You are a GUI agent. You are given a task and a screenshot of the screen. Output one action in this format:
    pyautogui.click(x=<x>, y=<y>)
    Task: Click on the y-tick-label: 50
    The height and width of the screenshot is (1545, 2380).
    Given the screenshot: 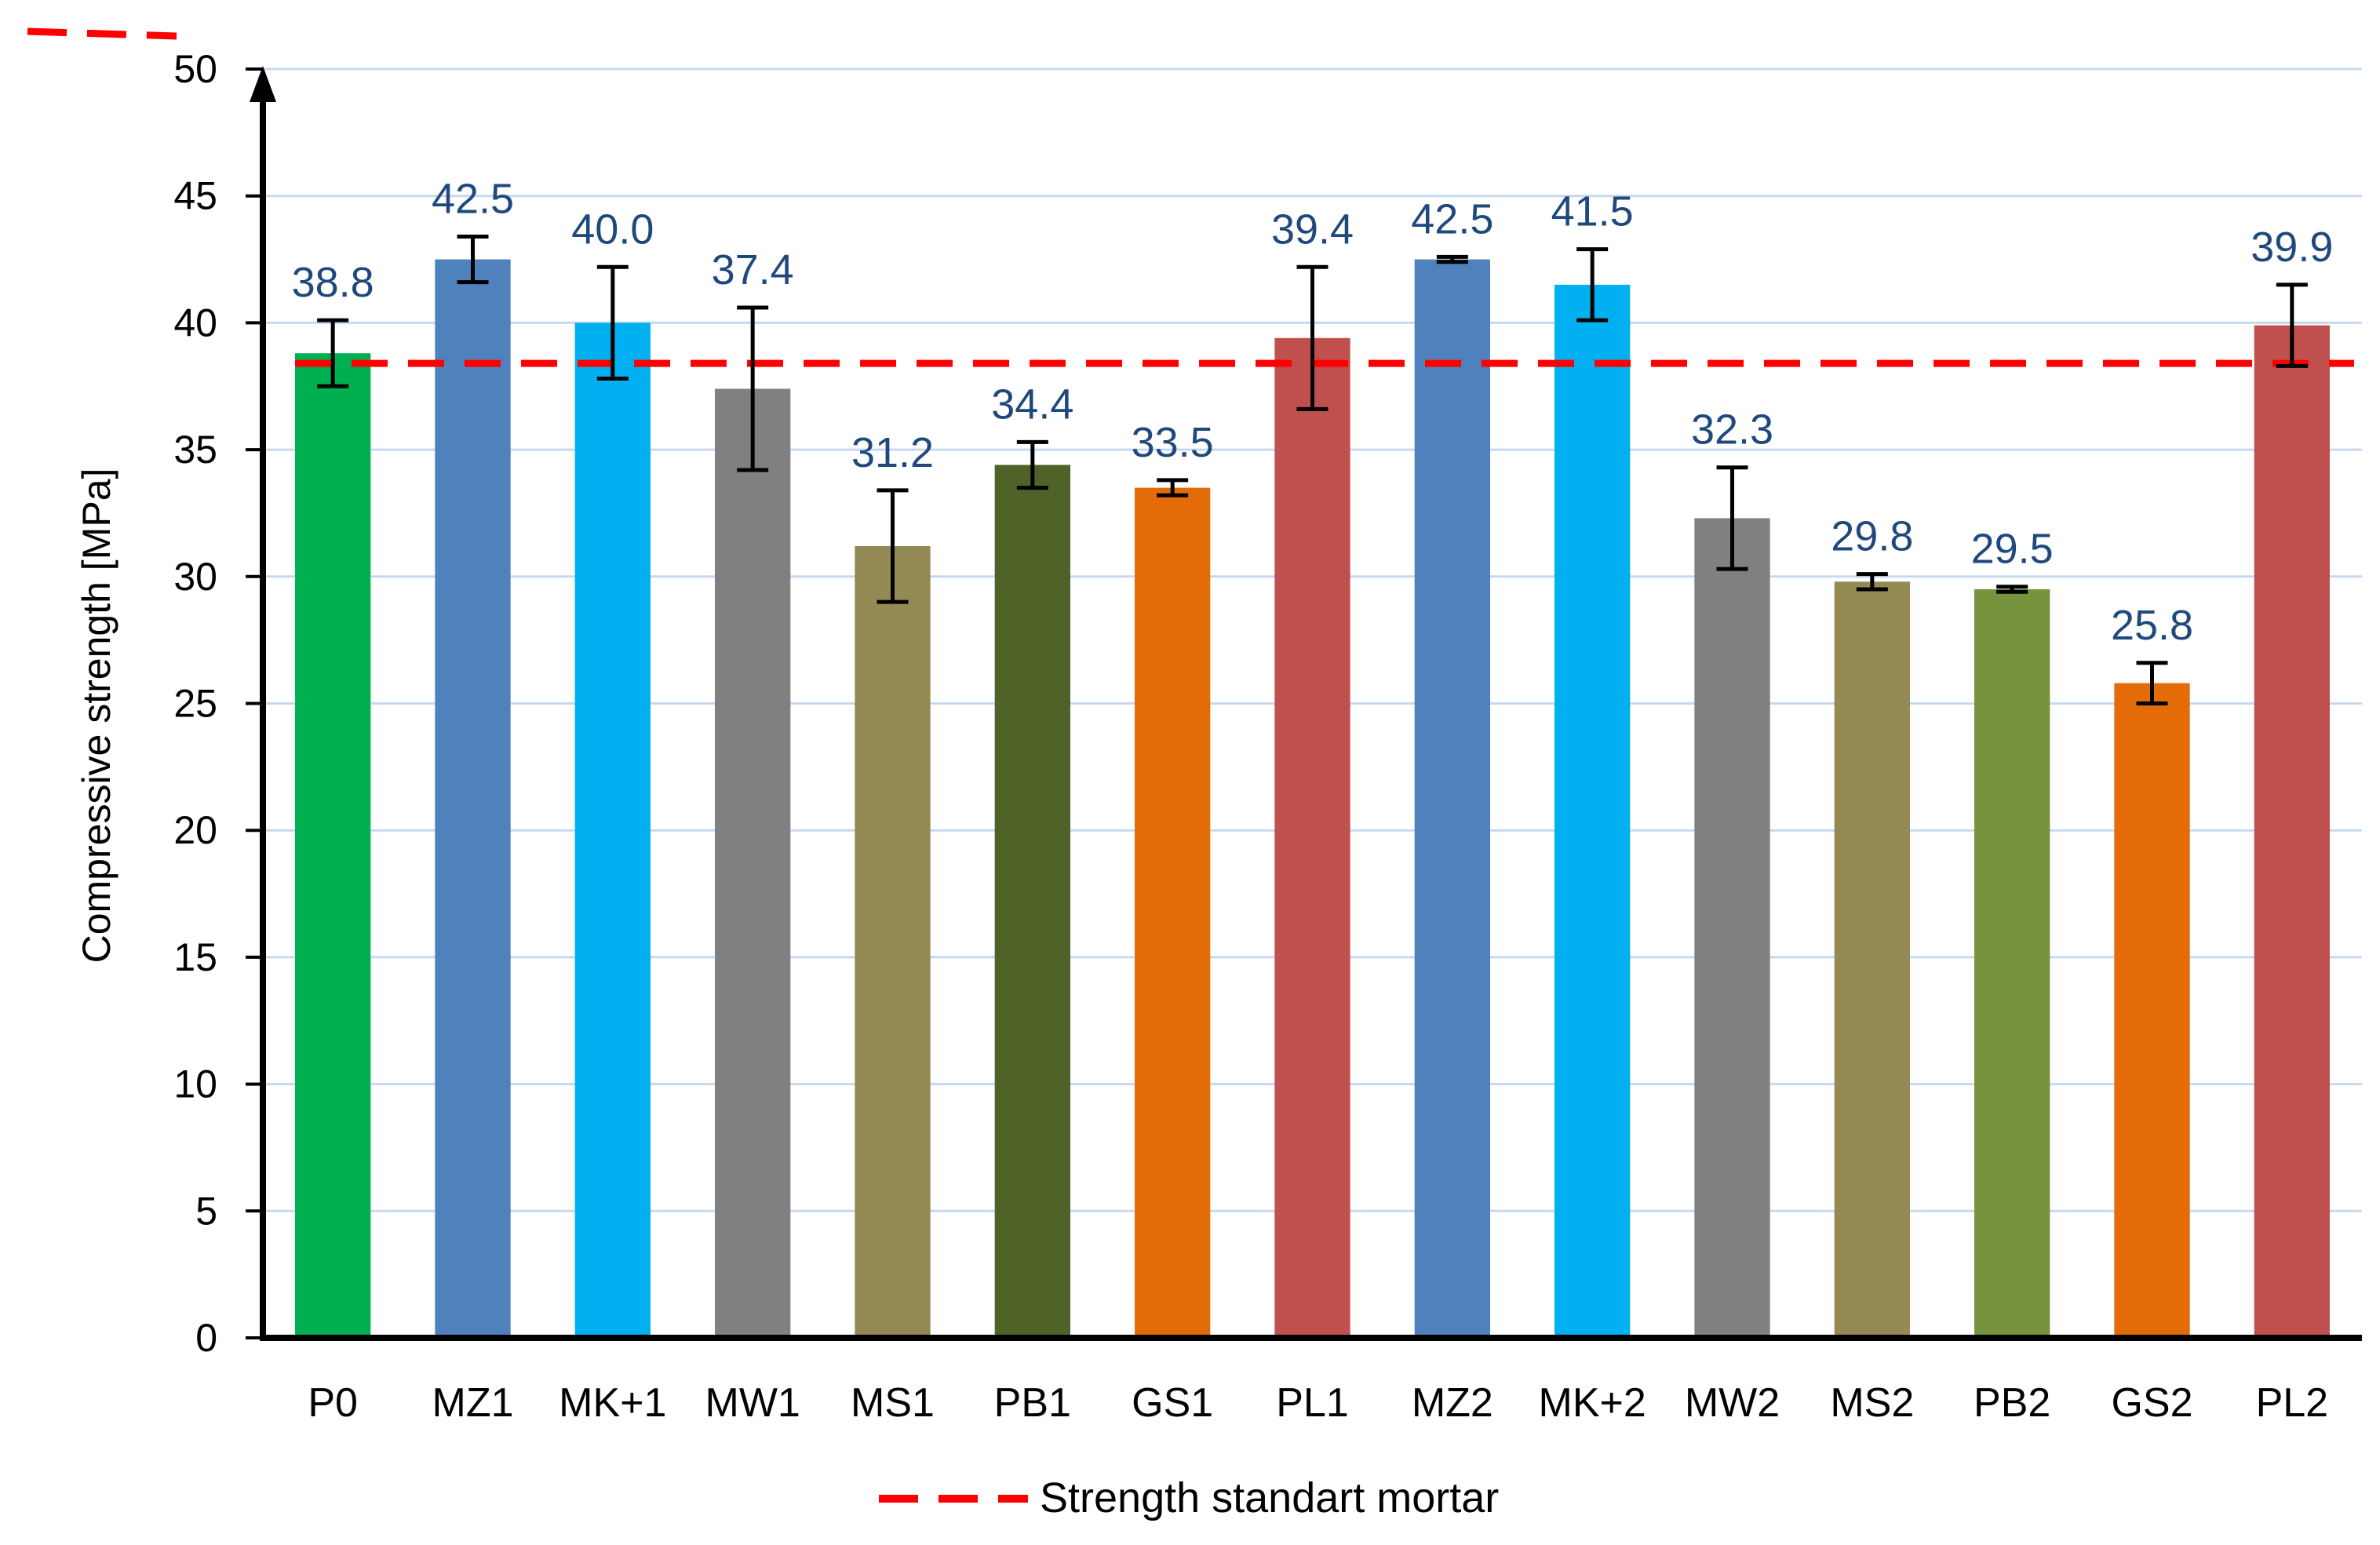 What is the action you would take?
    pyautogui.click(x=195, y=69)
    